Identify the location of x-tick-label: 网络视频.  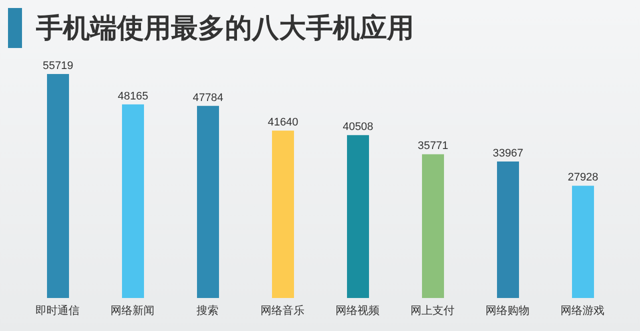
(358, 310).